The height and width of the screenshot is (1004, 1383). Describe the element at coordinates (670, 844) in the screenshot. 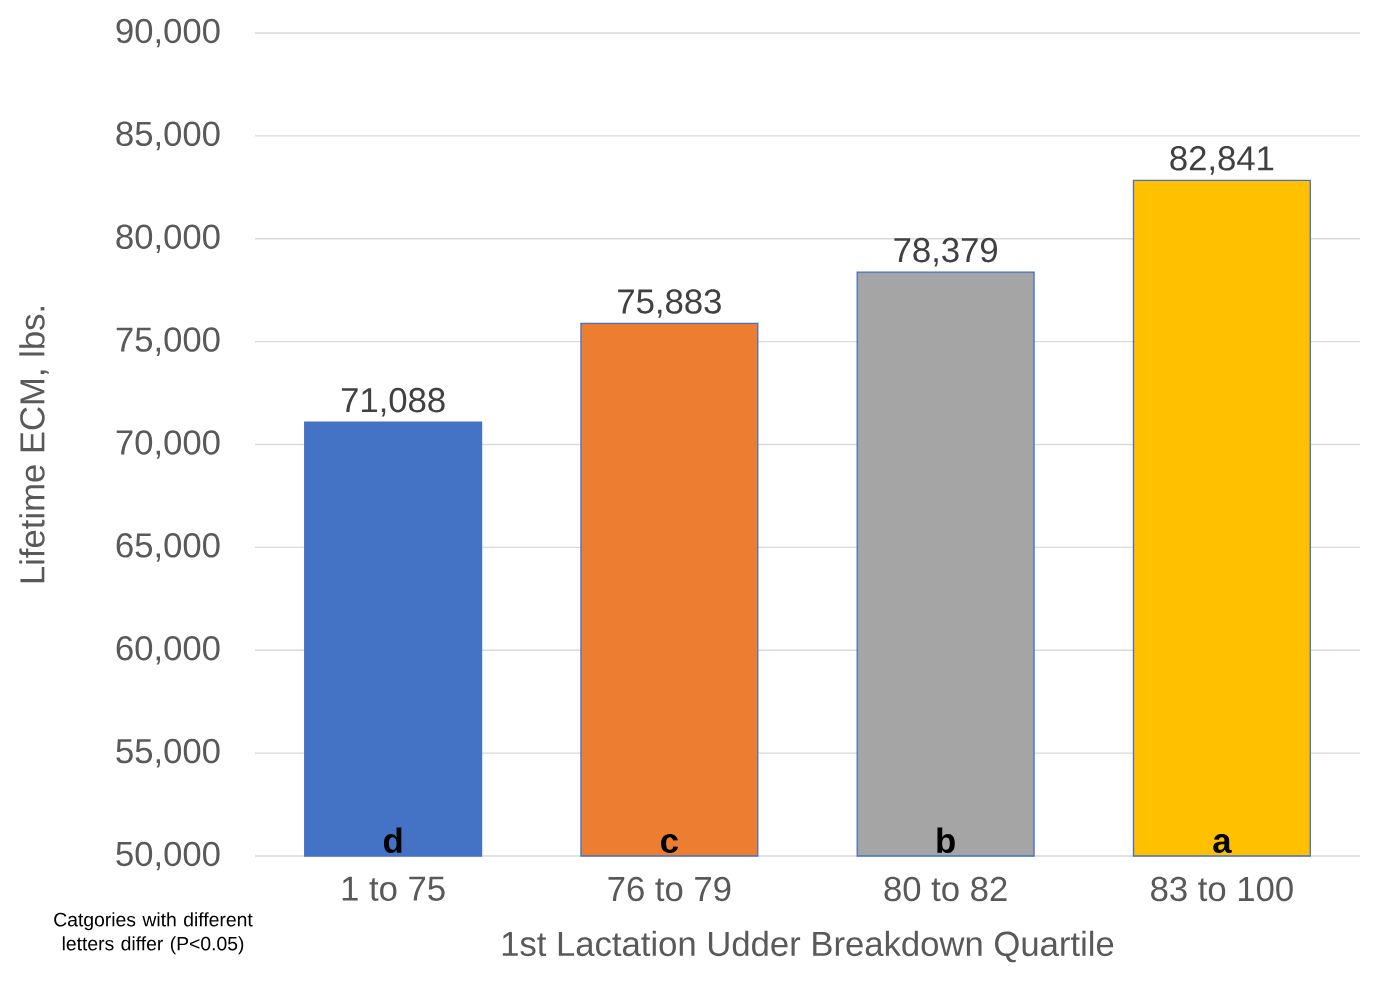

I see `annotation: c` at that location.